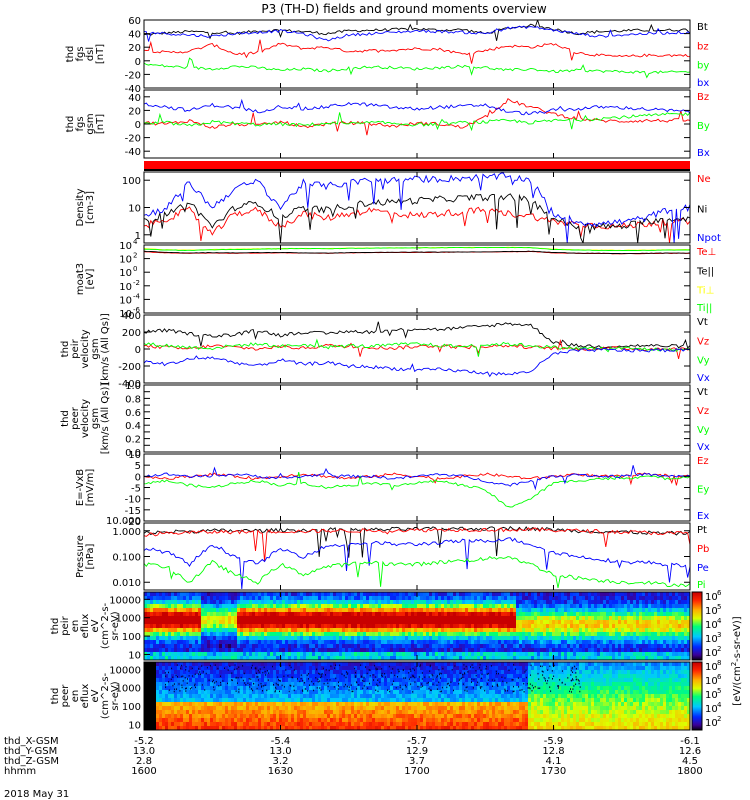 The image size is (750, 800). Describe the element at coordinates (123, 521) in the screenshot. I see `panel-pressure-ytick-label-top: 10.000` at that location.